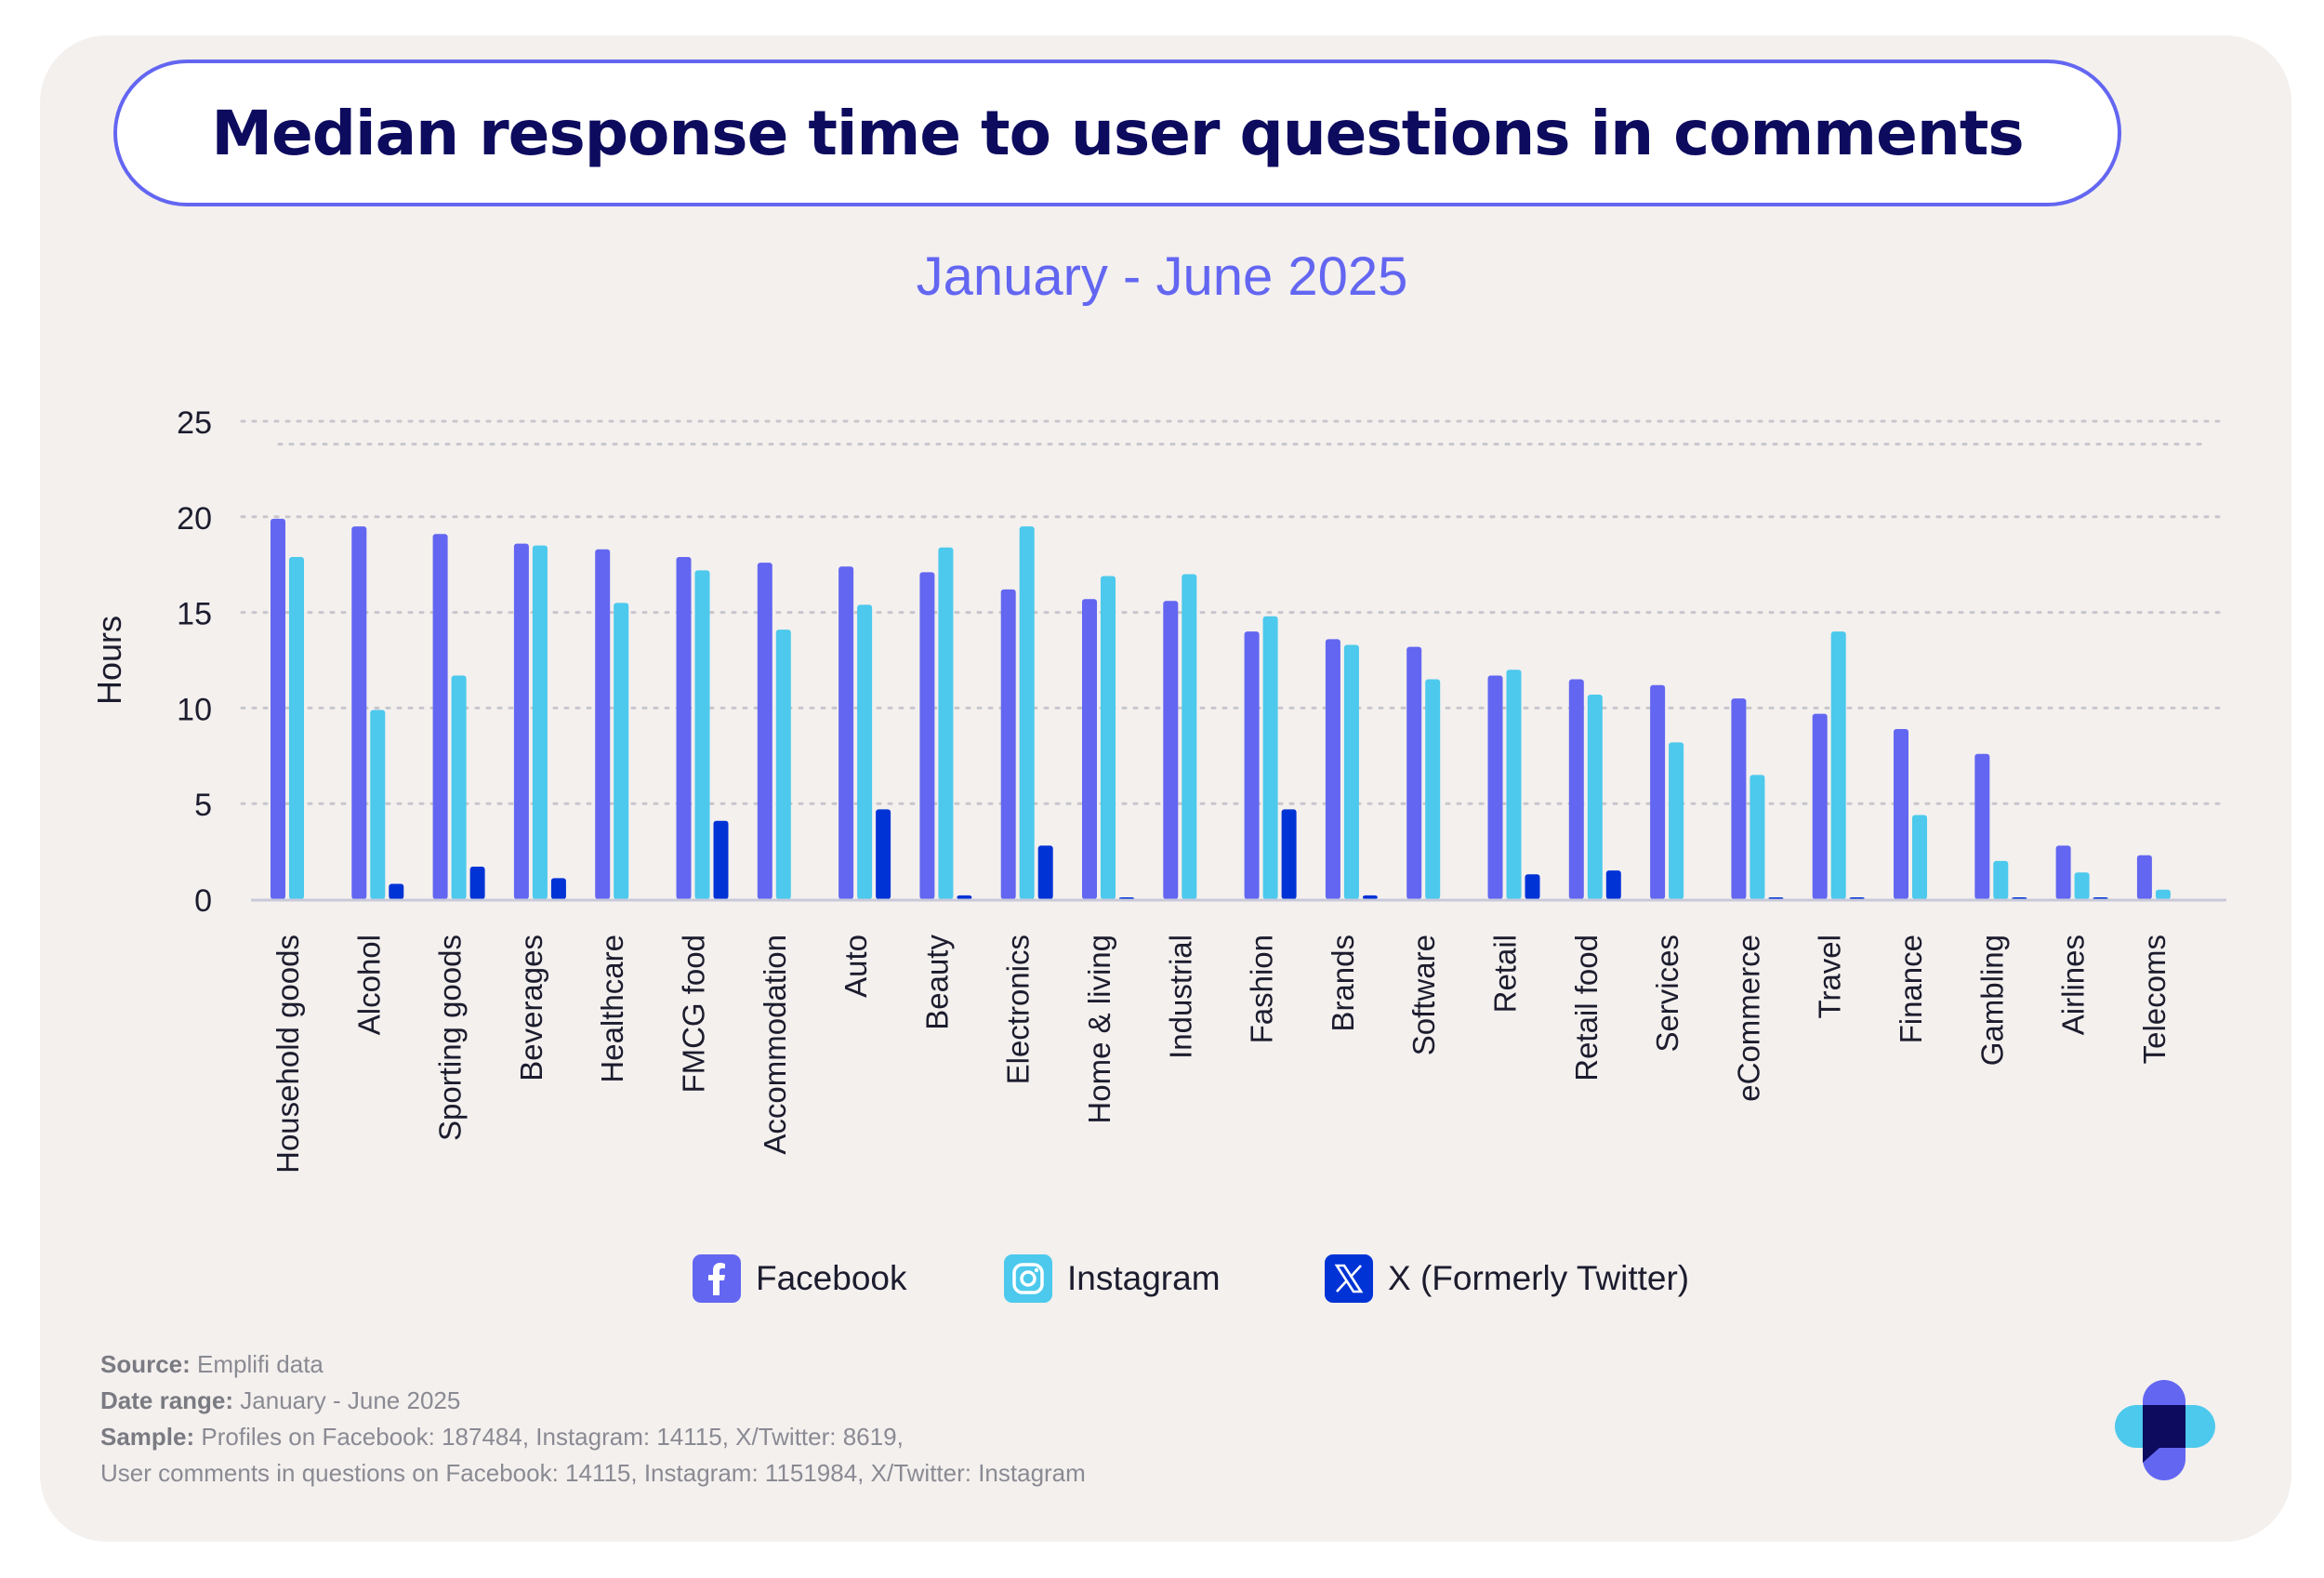 The width and height of the screenshot is (2324, 1578). What do you see at coordinates (194, 423) in the screenshot?
I see `y-tick-label: 25` at bounding box center [194, 423].